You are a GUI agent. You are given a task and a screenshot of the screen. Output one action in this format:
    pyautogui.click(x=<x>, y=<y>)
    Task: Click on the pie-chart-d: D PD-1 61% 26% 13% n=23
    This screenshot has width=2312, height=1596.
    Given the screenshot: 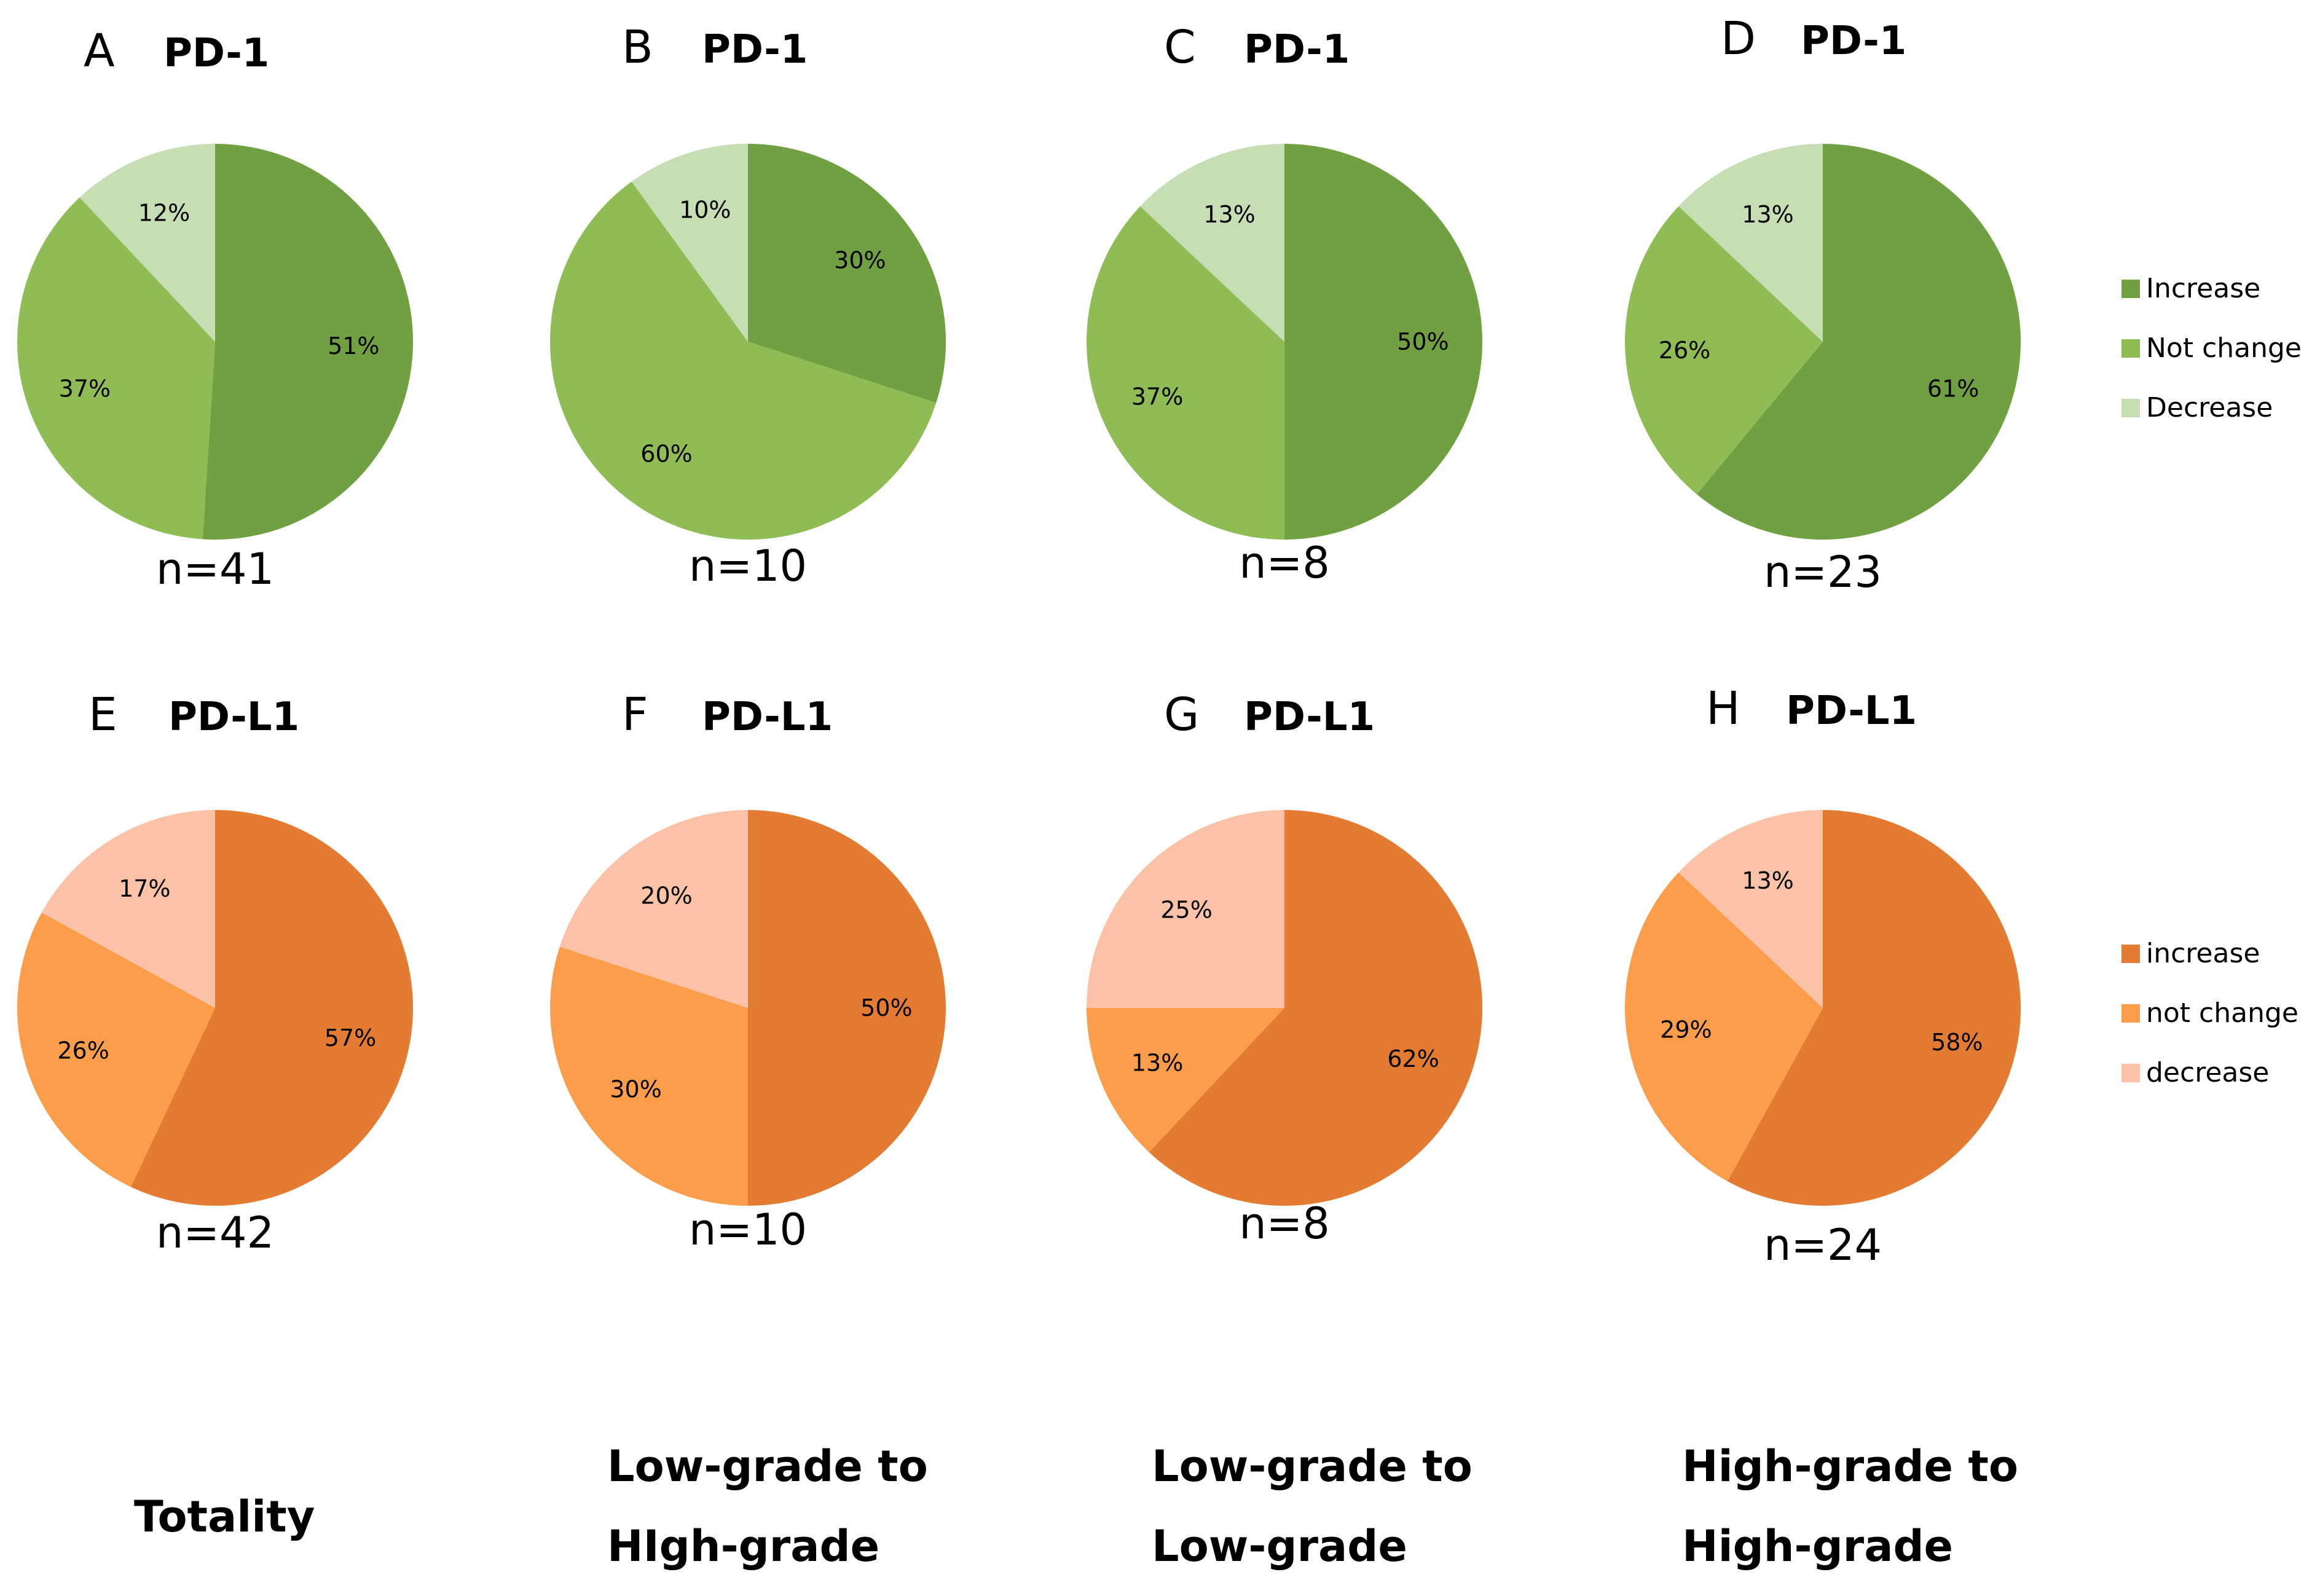 What is the action you would take?
    pyautogui.click(x=1823, y=305)
    